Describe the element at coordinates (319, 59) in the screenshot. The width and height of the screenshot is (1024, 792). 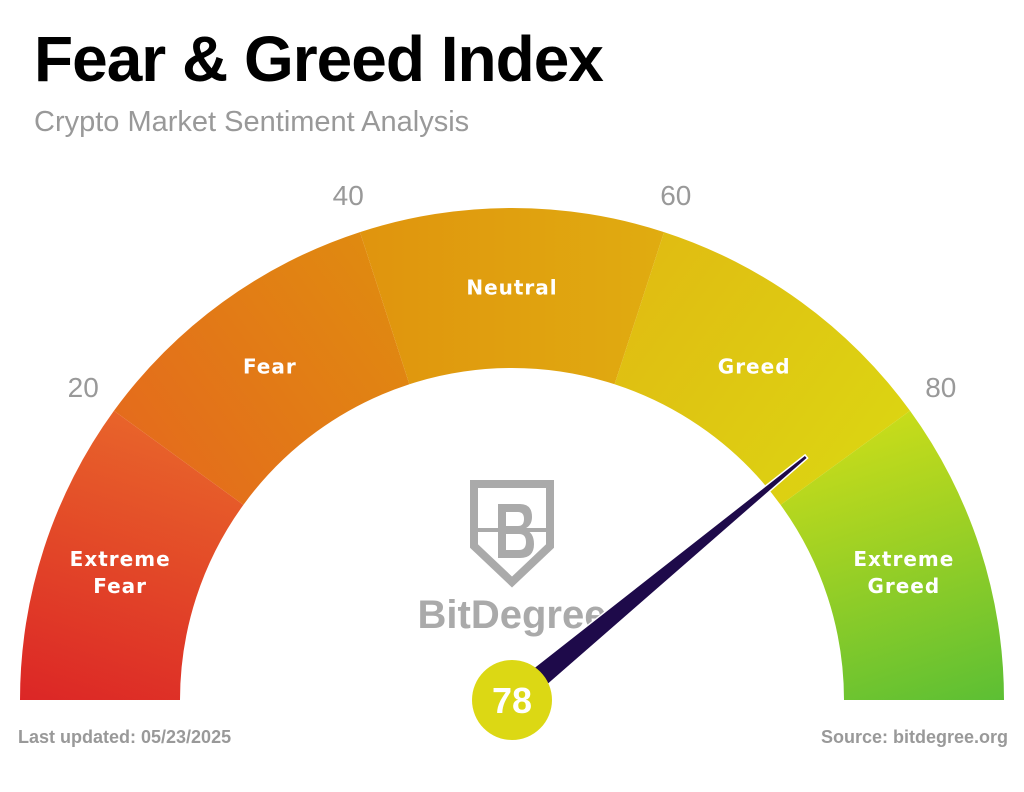
I see `title: Fear & Greed Index` at that location.